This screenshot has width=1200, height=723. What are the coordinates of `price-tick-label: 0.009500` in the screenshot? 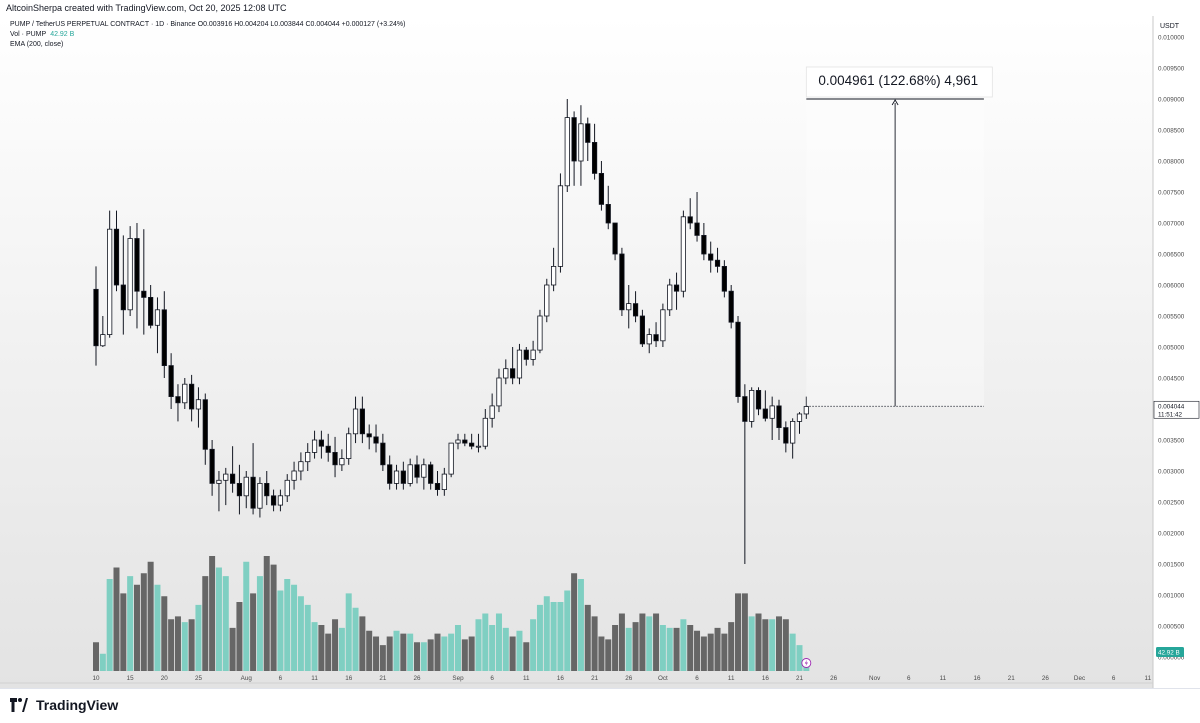 It's located at (1171, 69).